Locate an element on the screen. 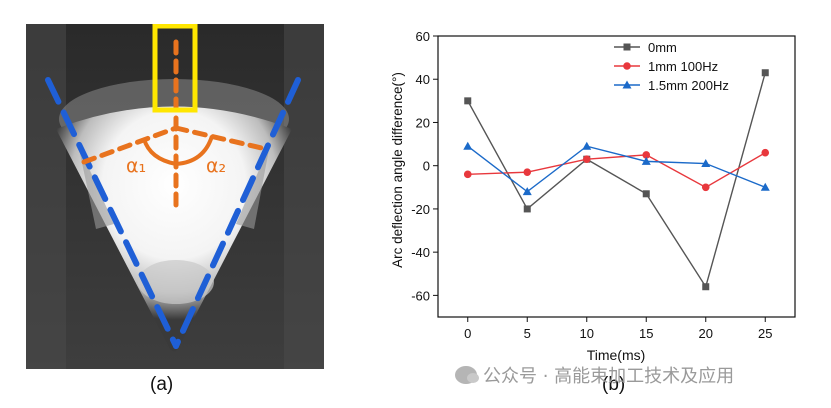  x-tick-label: 20 is located at coordinates (706, 333).